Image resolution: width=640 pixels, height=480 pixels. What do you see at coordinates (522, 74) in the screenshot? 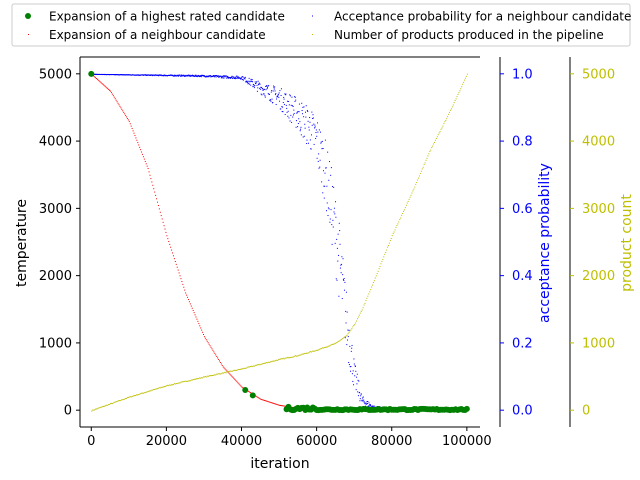
I see `acceptance-tick-label: 1.0` at bounding box center [522, 74].